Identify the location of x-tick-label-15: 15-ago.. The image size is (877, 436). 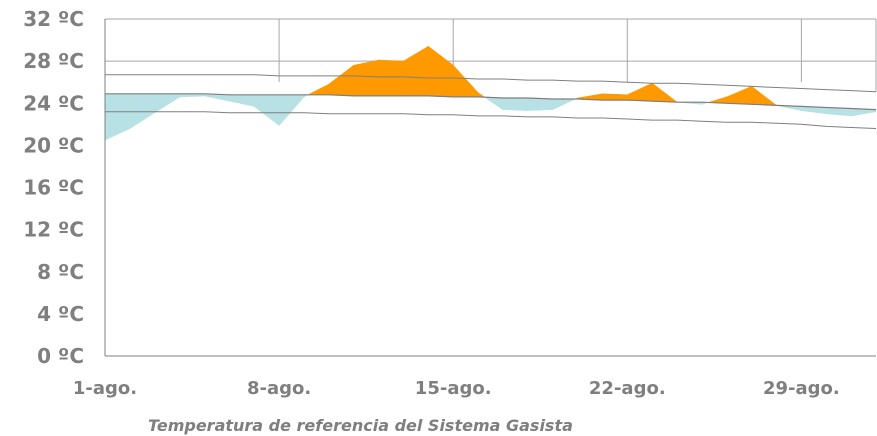
(453, 388).